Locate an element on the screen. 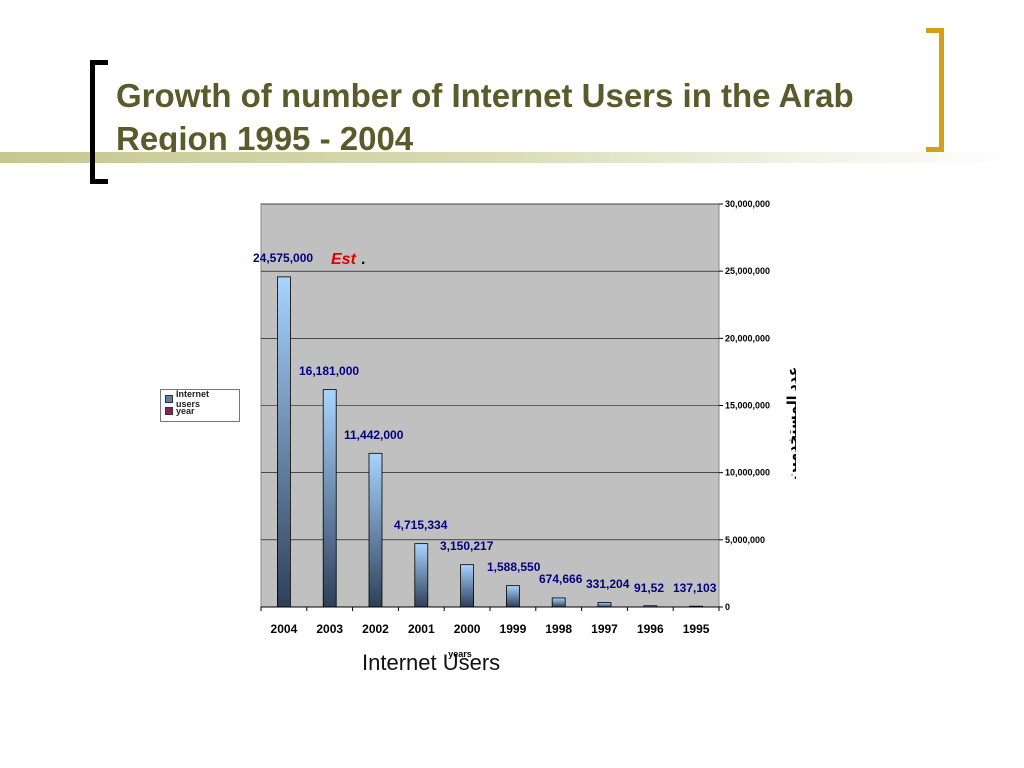 The image size is (1024, 768). x-tick-label: 2000 is located at coordinates (467, 629).